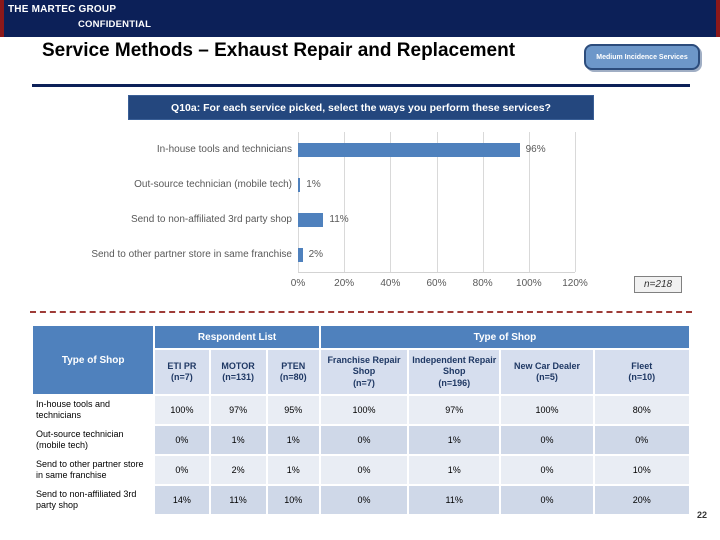 The width and height of the screenshot is (720, 540). What do you see at coordinates (238, 470) in the screenshot?
I see `value-cell: 2%` at bounding box center [238, 470].